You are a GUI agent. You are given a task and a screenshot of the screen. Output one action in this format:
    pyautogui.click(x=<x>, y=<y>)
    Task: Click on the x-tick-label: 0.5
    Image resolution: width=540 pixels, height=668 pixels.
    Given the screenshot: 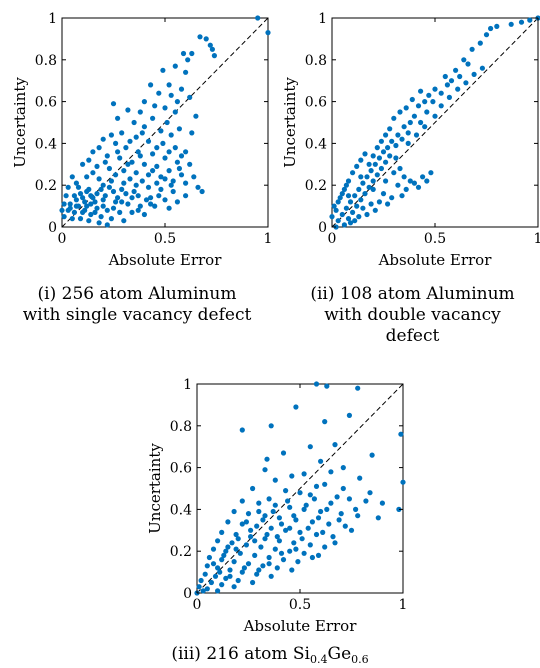 What is the action you would take?
    pyautogui.click(x=165, y=239)
    